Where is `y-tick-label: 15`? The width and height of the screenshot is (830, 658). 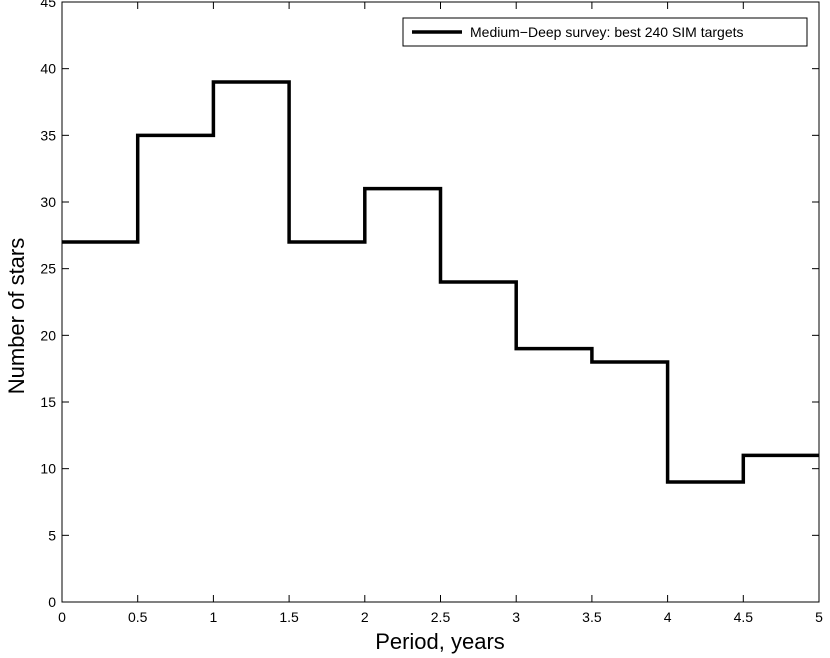 y-tick-label: 15 is located at coordinates (48, 402).